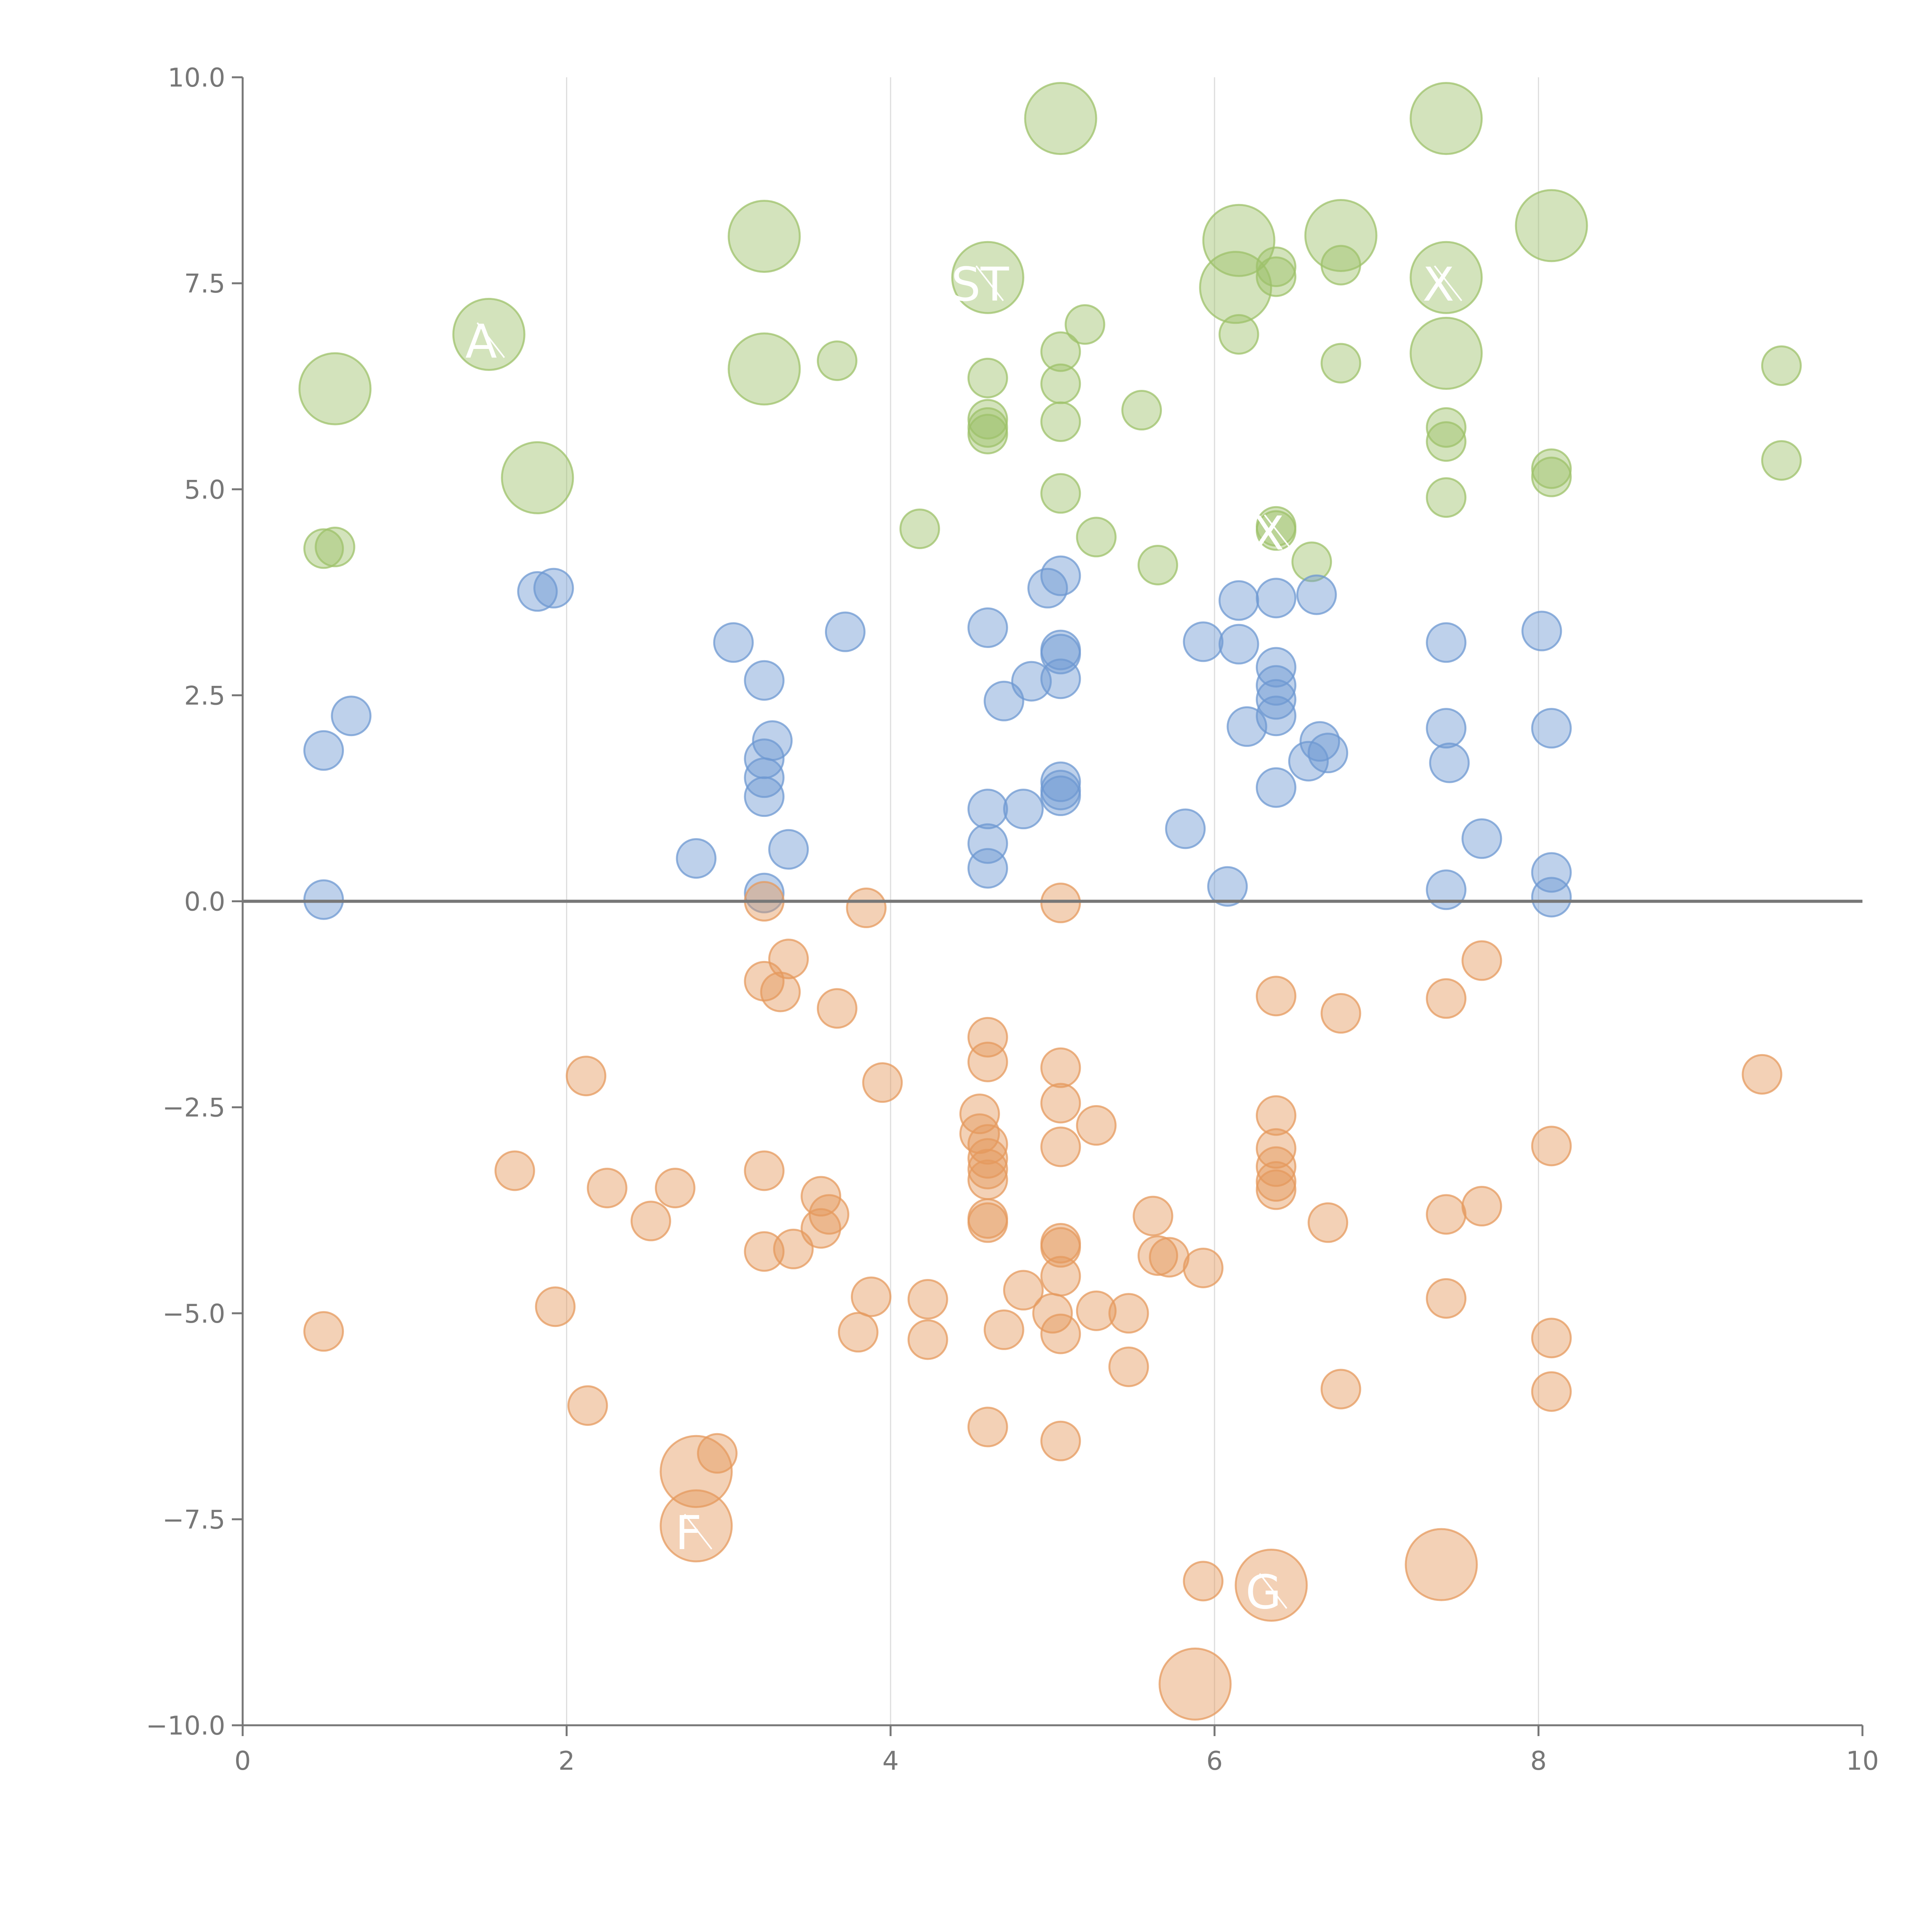 The height and width of the screenshot is (1932, 1932). Describe the element at coordinates (205, 695) in the screenshot. I see `y-tick-label: 2.5` at that location.